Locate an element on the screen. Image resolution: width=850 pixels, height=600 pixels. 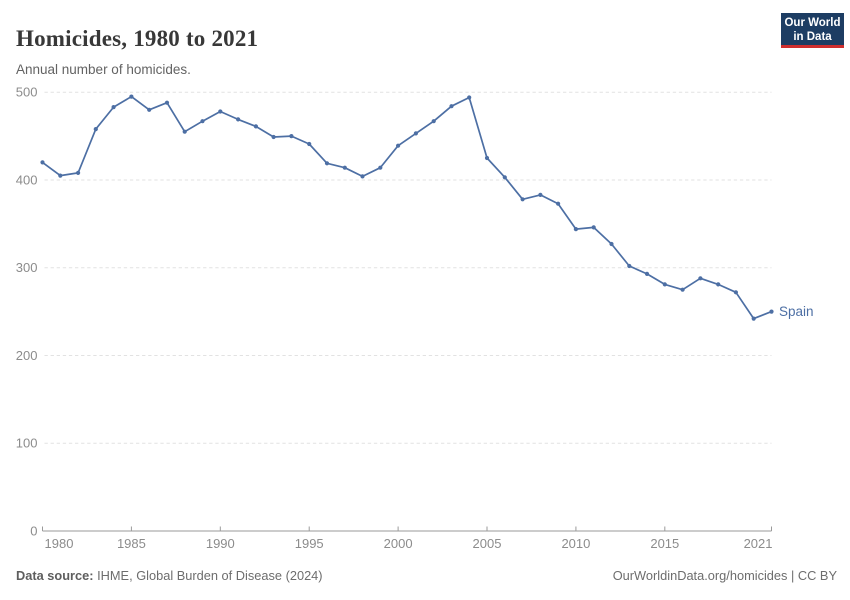
y-tick-label-100: 100 is located at coordinates (27, 443).